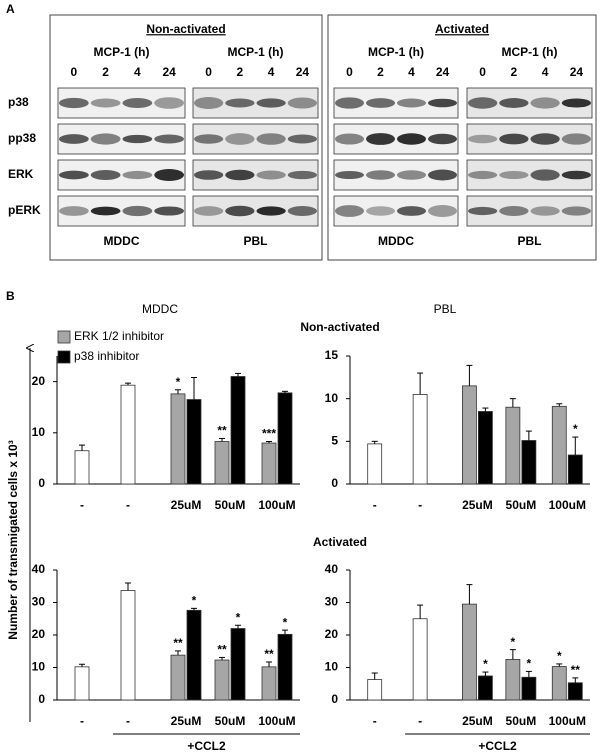 This screenshot has width=600, height=755. Describe the element at coordinates (10, 296) in the screenshot. I see `panel-label: B` at that location.